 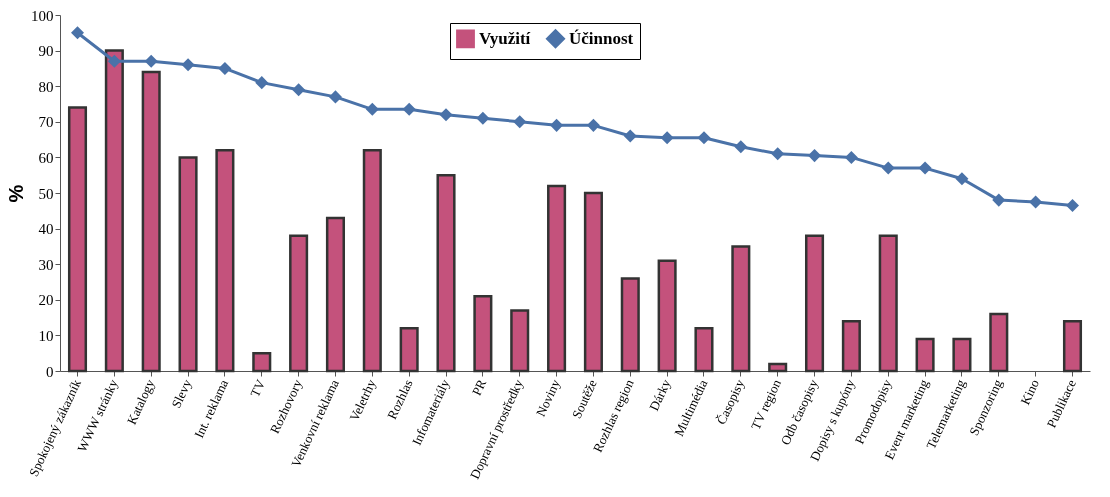 What do you see at coordinates (46, 122) in the screenshot?
I see `y-tick-label: 70` at bounding box center [46, 122].